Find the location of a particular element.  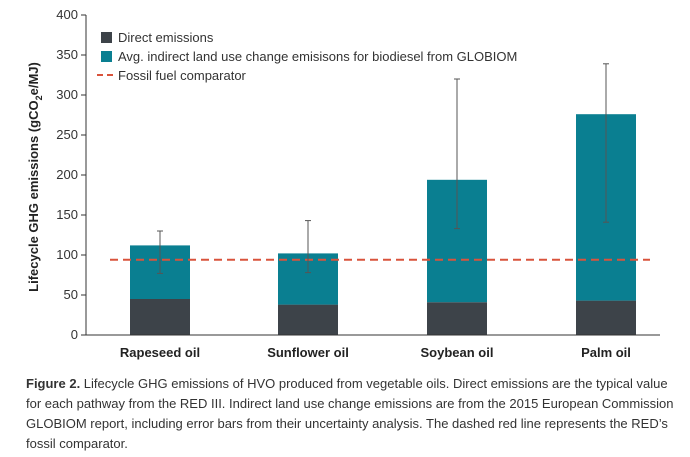

y-axis-label-unit: e/MJ) is located at coordinates (33, 78).